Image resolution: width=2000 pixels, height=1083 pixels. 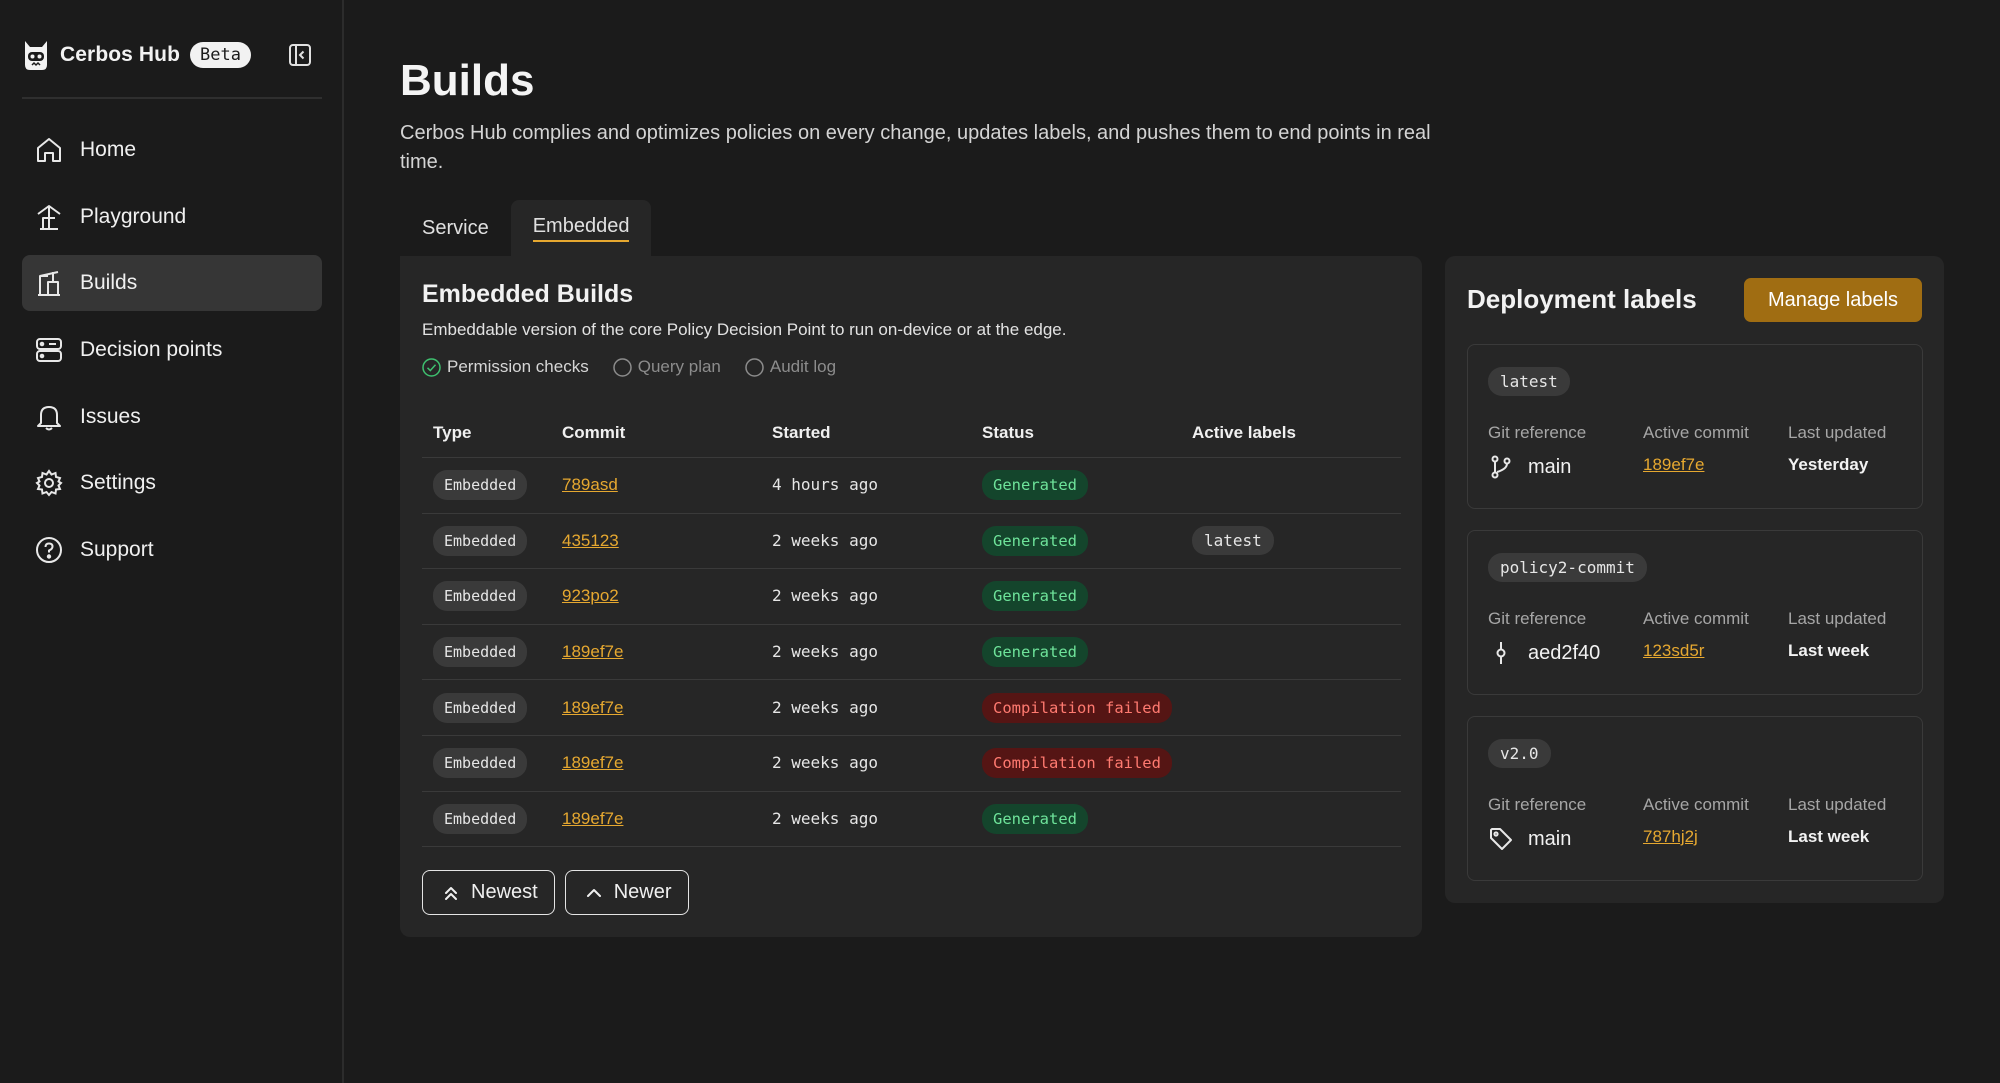 What do you see at coordinates (118, 483) in the screenshot?
I see `sidebar-item-label: Settings` at bounding box center [118, 483].